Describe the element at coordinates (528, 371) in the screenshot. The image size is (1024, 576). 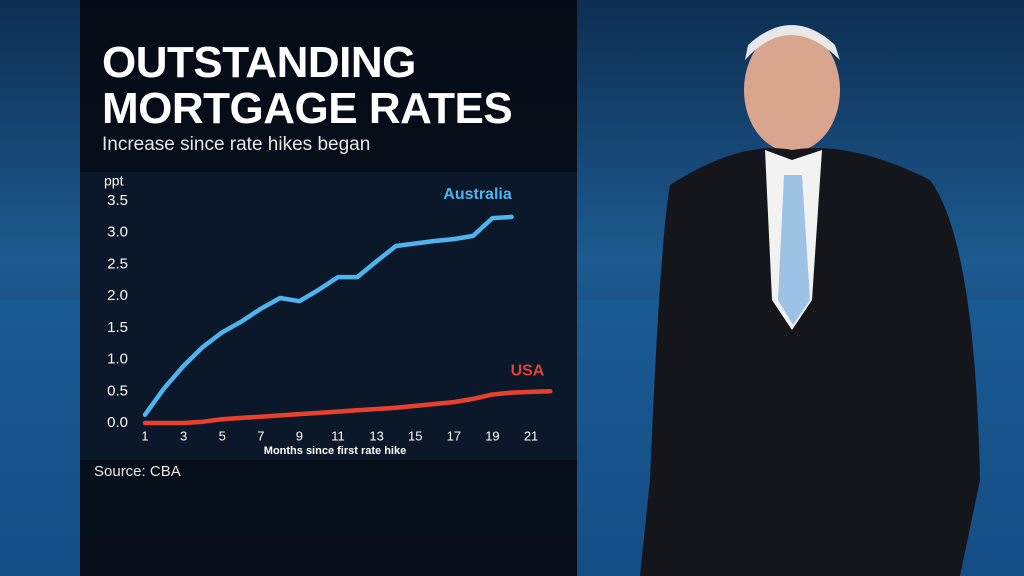
I see `series-label: USA` at that location.